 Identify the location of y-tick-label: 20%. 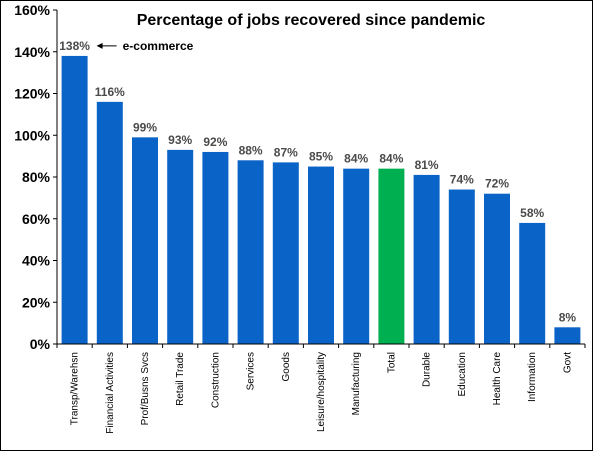
(36, 302).